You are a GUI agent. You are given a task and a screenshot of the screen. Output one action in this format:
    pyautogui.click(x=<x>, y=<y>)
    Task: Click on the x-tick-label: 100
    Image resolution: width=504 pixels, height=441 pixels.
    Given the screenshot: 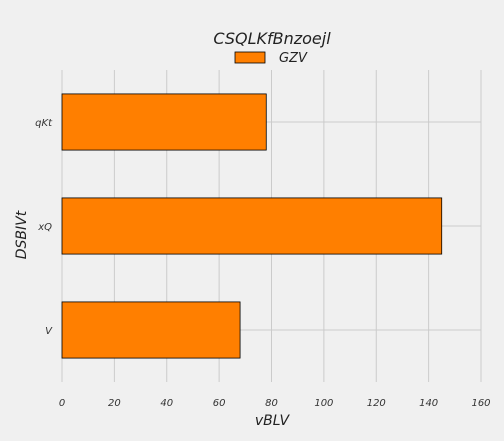 What is the action you would take?
    pyautogui.click(x=323, y=403)
    